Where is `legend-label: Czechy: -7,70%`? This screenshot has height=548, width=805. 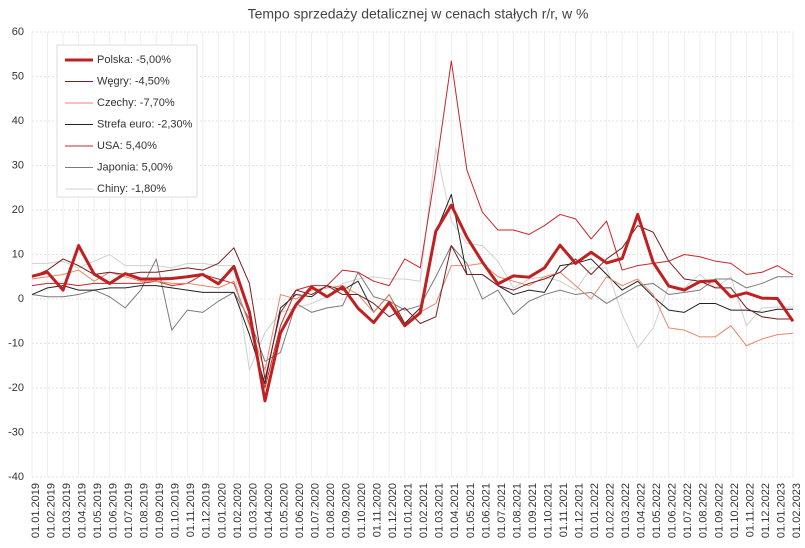 legend-label: Czechy: -7,70% is located at coordinates (136, 103).